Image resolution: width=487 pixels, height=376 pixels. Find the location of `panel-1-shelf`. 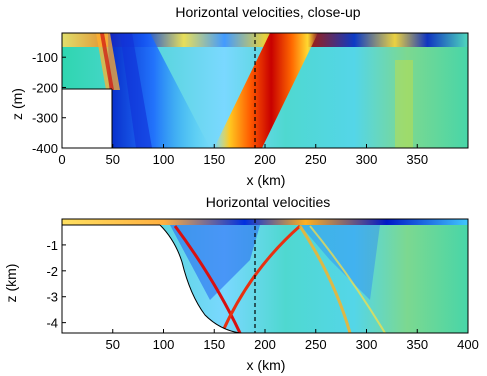

panel-1-shelf is located at coordinates (87, 118).